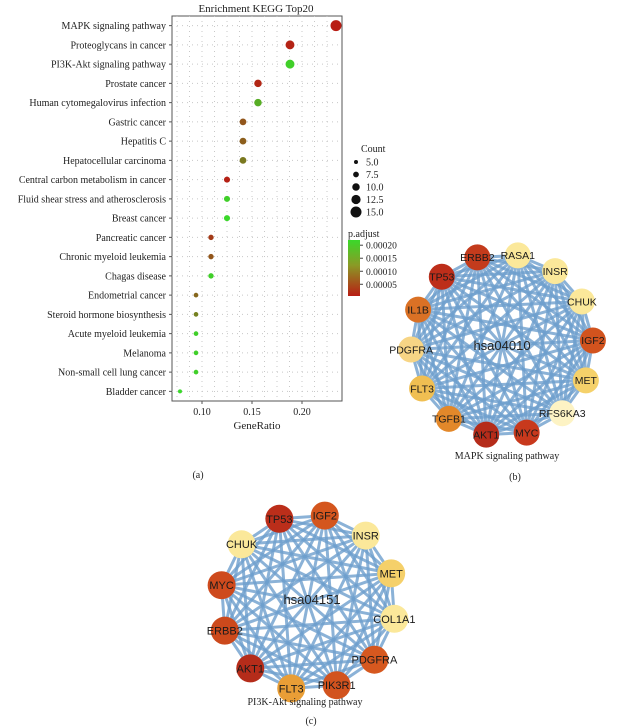 The height and width of the screenshot is (728, 623). I want to click on network-node-label: IL1B, so click(418, 310).